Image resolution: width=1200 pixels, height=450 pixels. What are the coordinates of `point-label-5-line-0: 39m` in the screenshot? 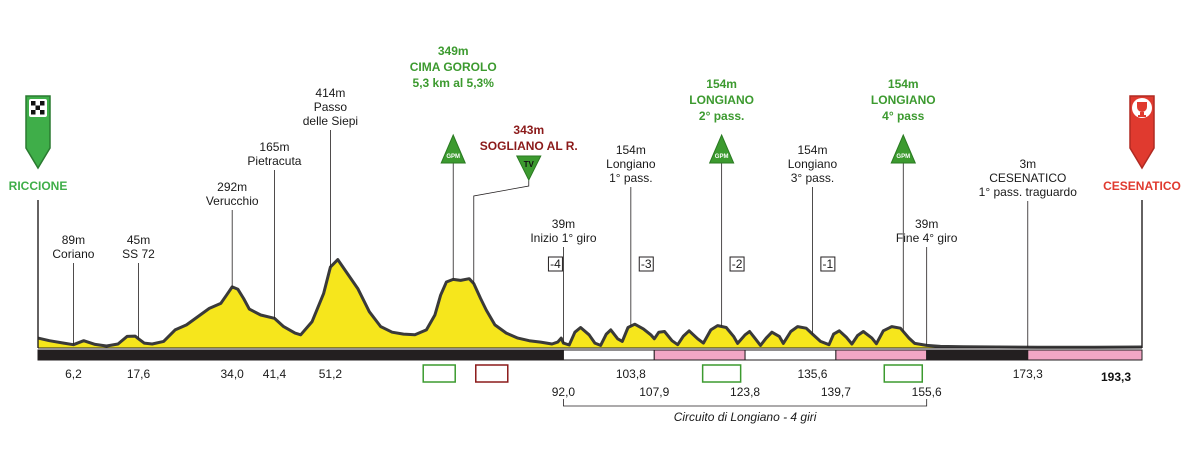 It's located at (563, 224).